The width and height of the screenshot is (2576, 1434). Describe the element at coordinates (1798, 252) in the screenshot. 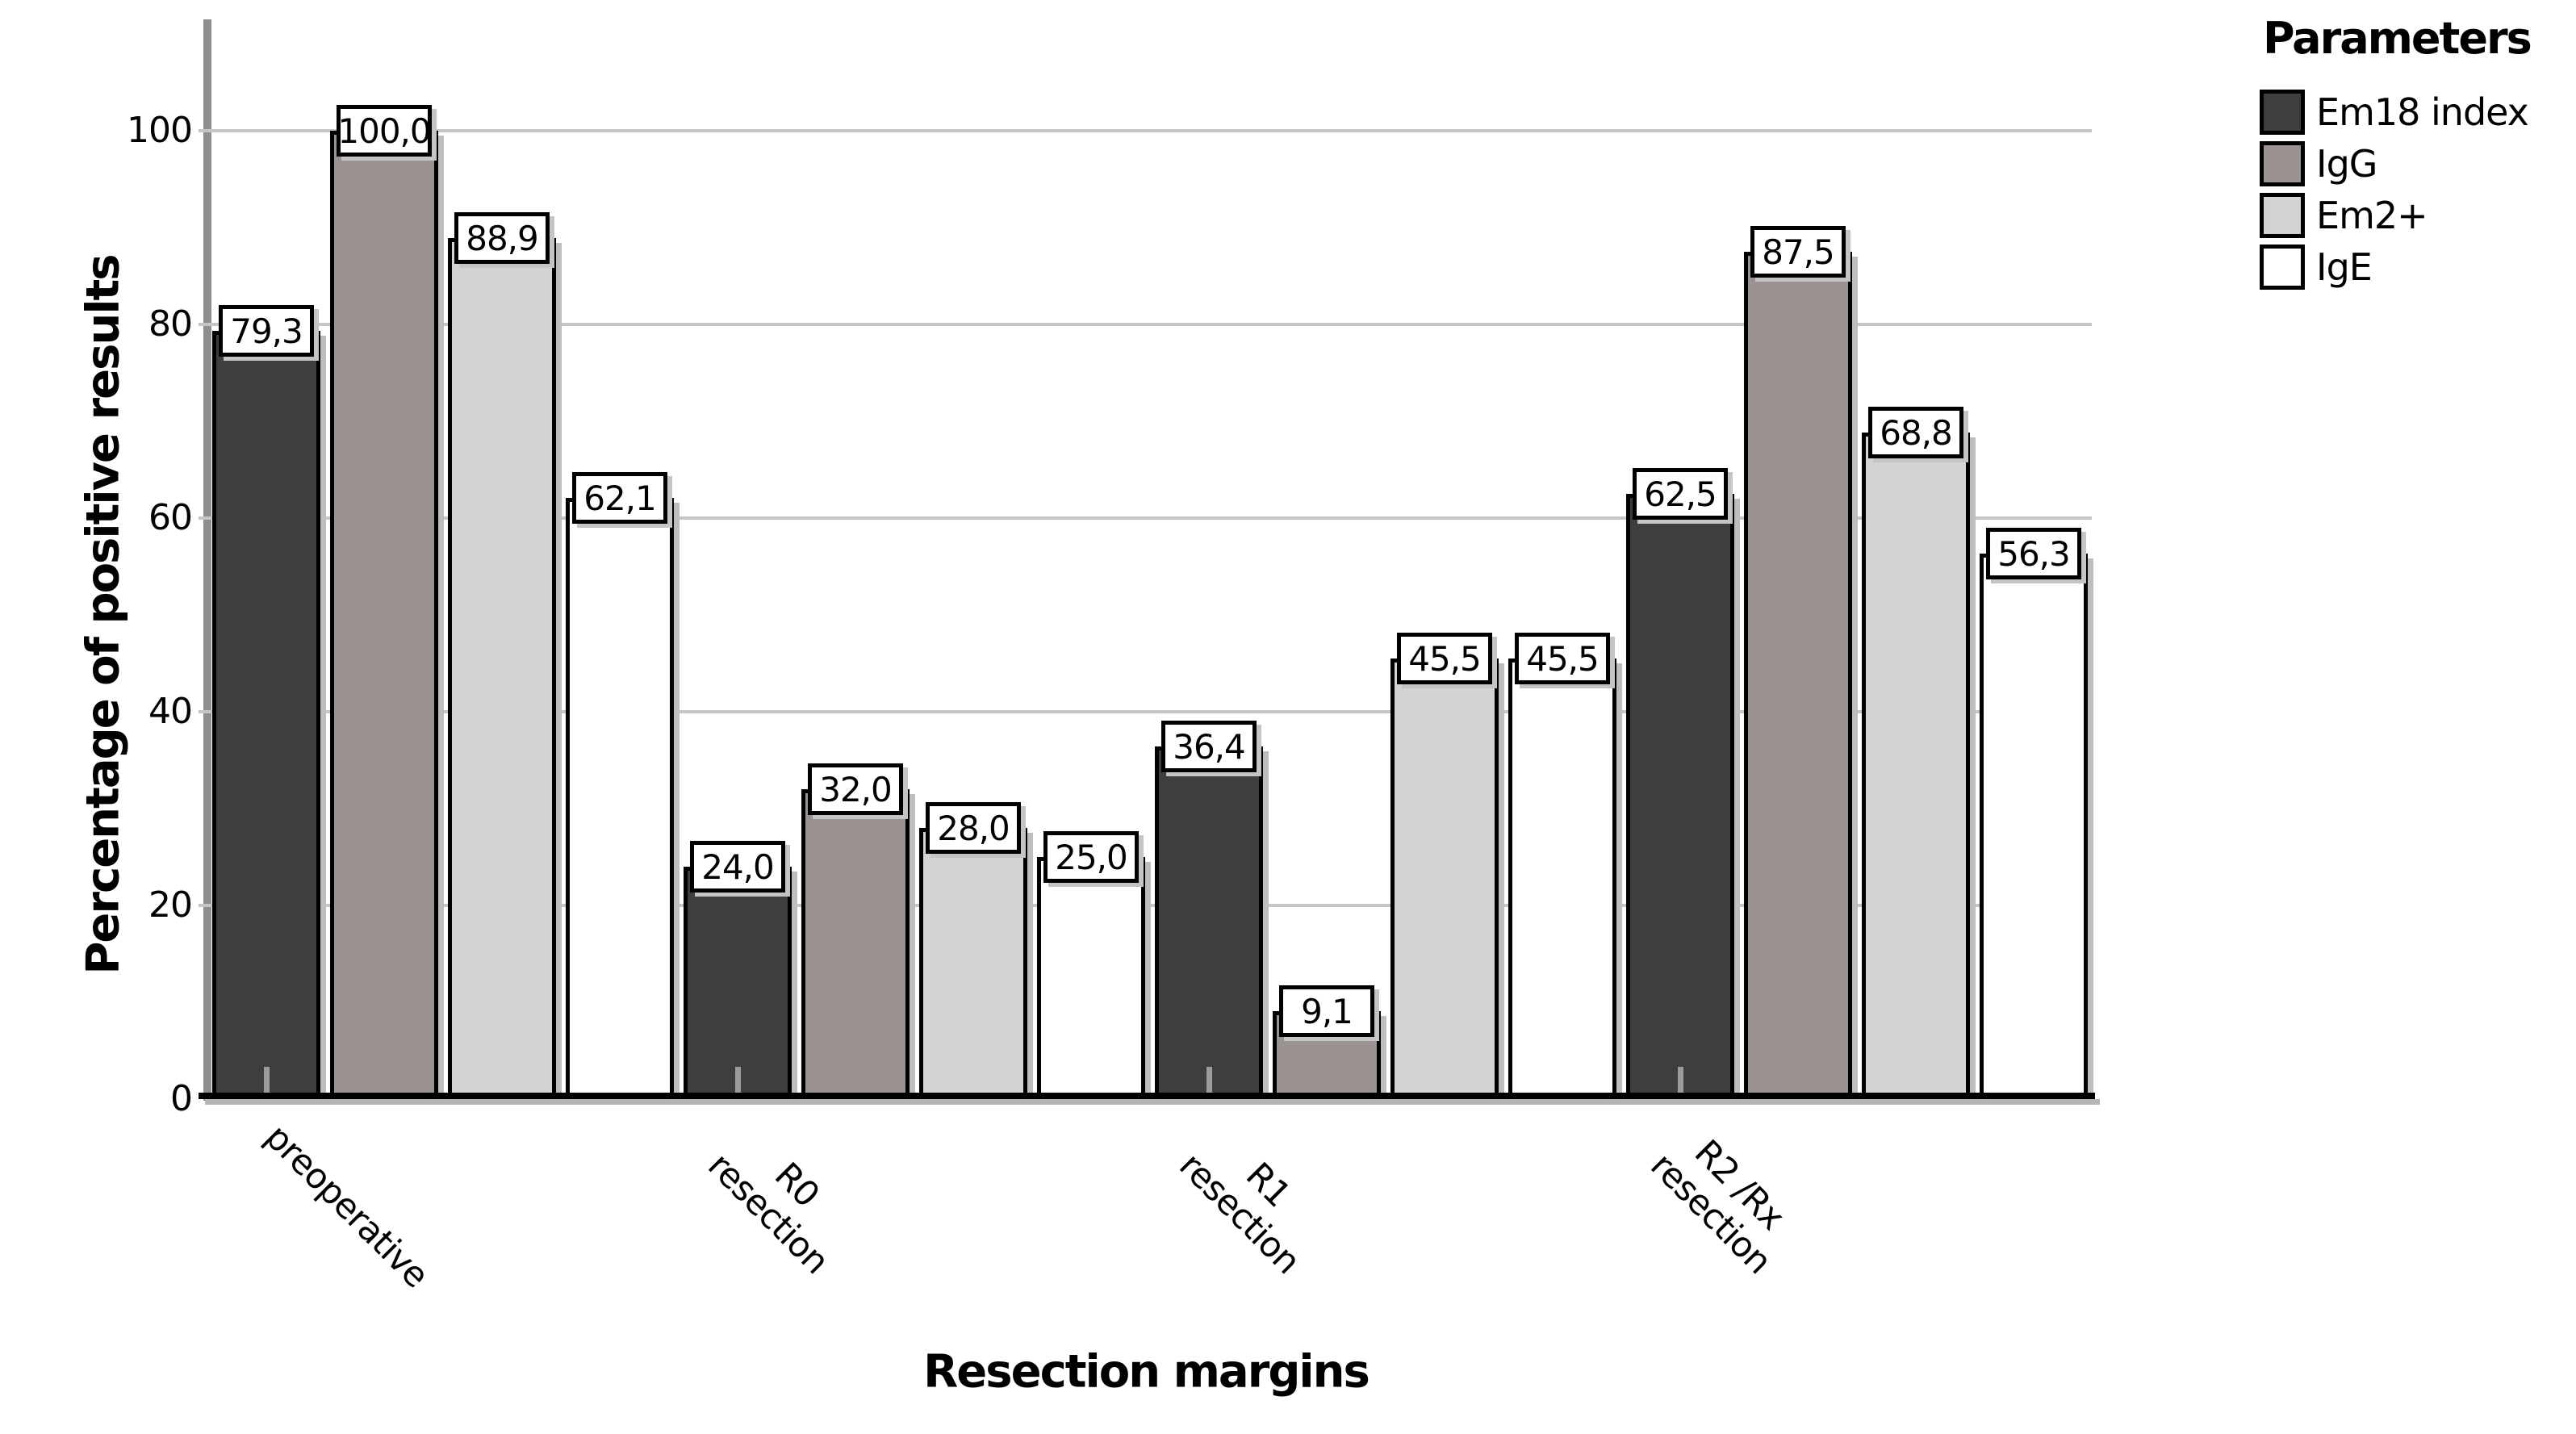

I see `value-label: 87,5` at that location.